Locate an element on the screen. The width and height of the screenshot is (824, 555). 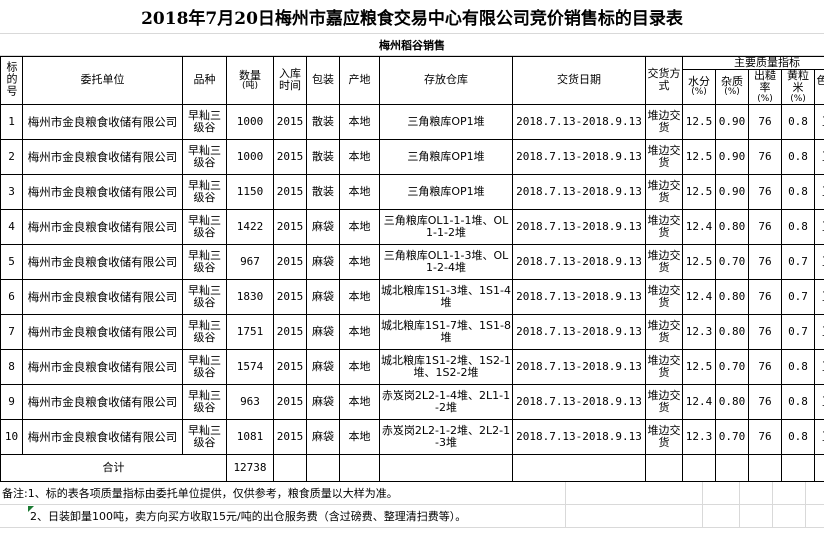
cell-quantity: 967 is located at coordinates (250, 261).